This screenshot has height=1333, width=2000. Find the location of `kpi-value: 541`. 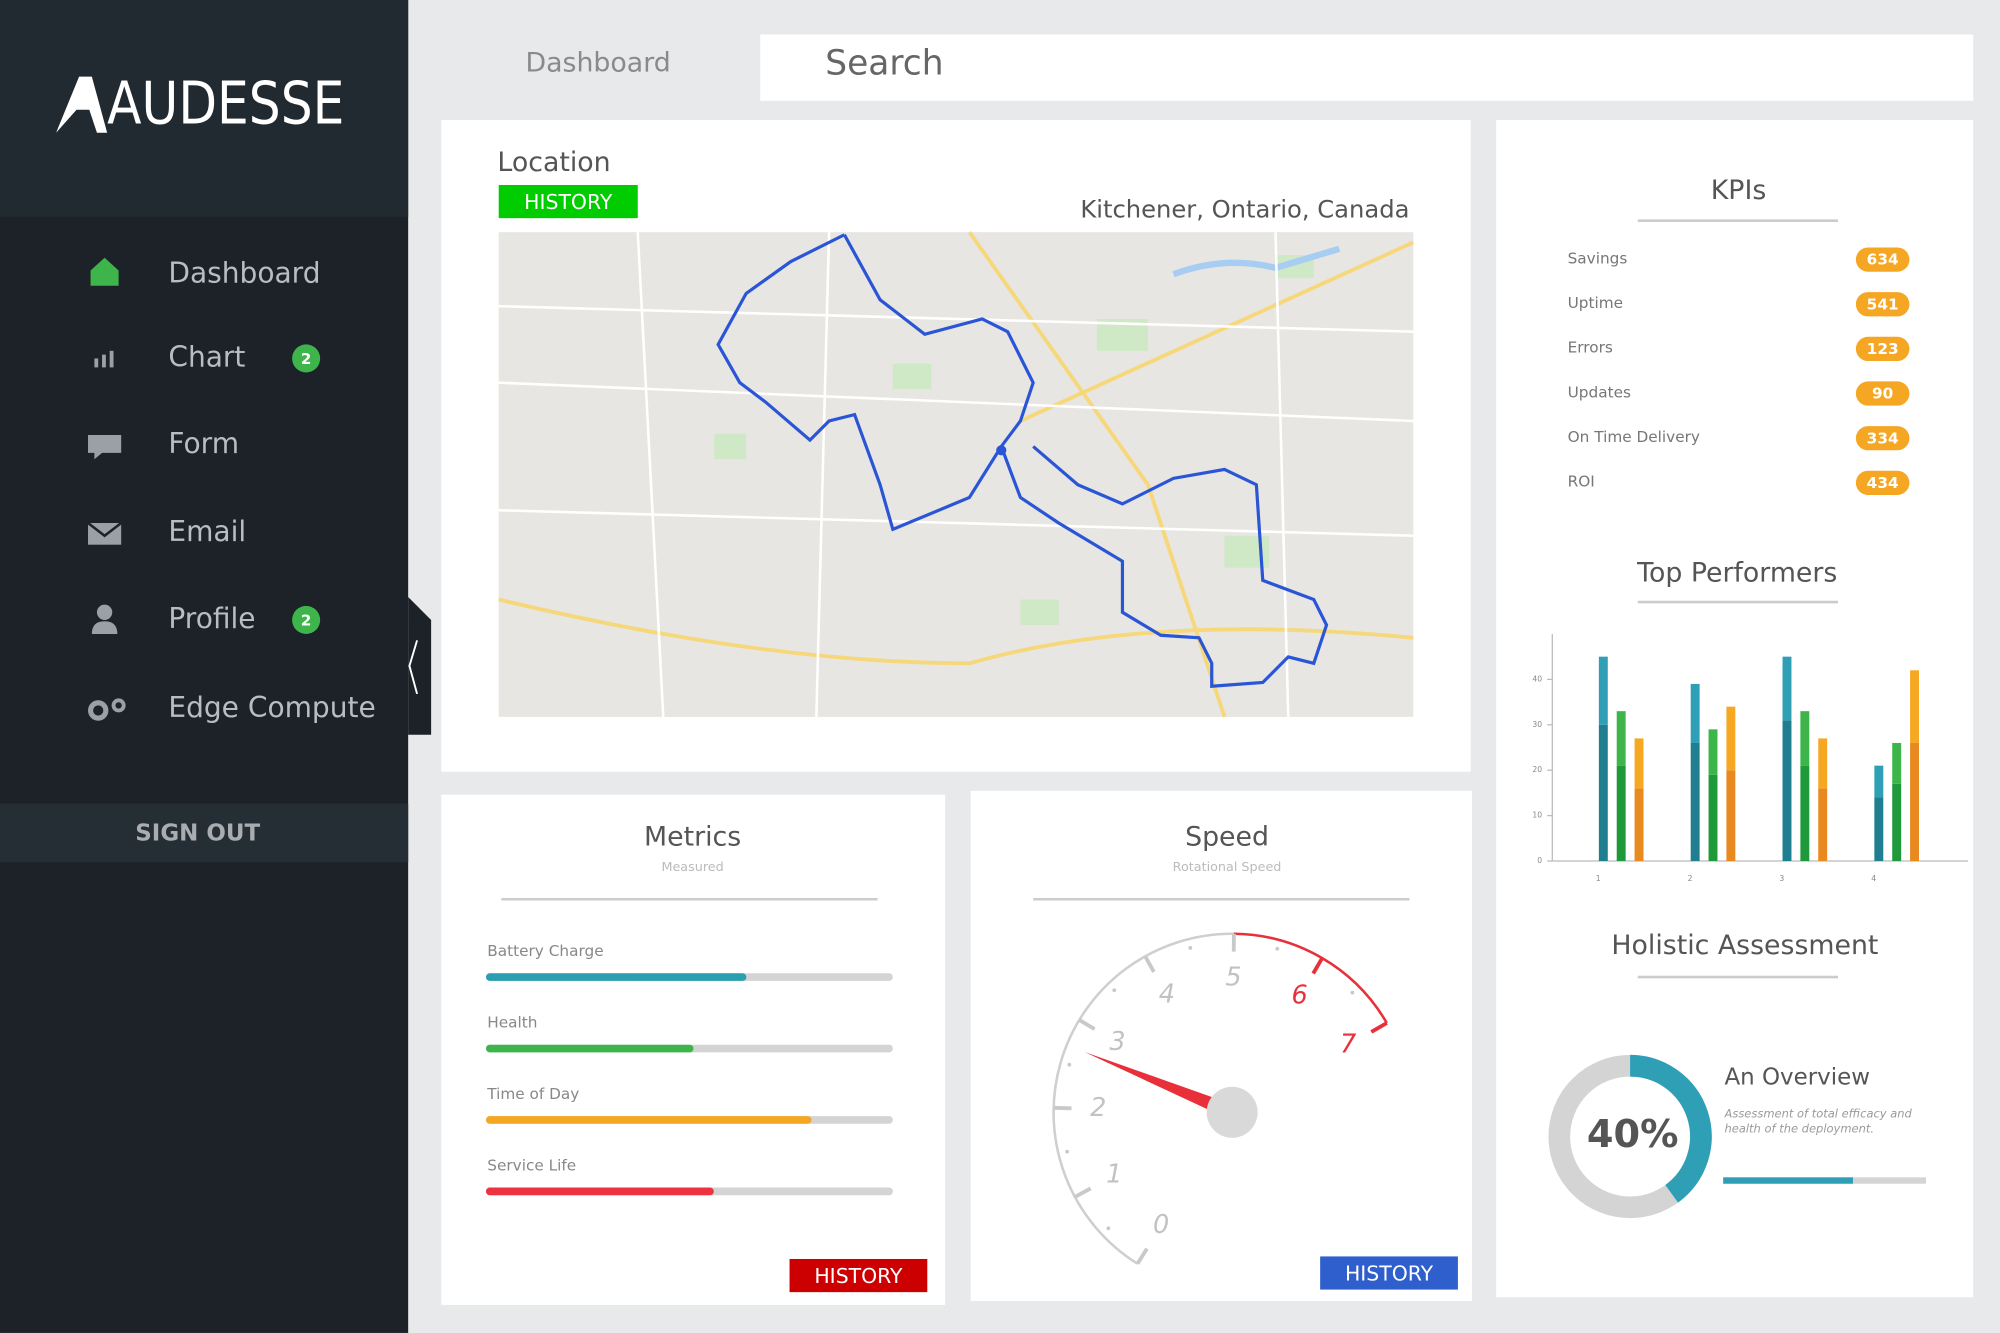

kpi-value: 541 is located at coordinates (1883, 304).